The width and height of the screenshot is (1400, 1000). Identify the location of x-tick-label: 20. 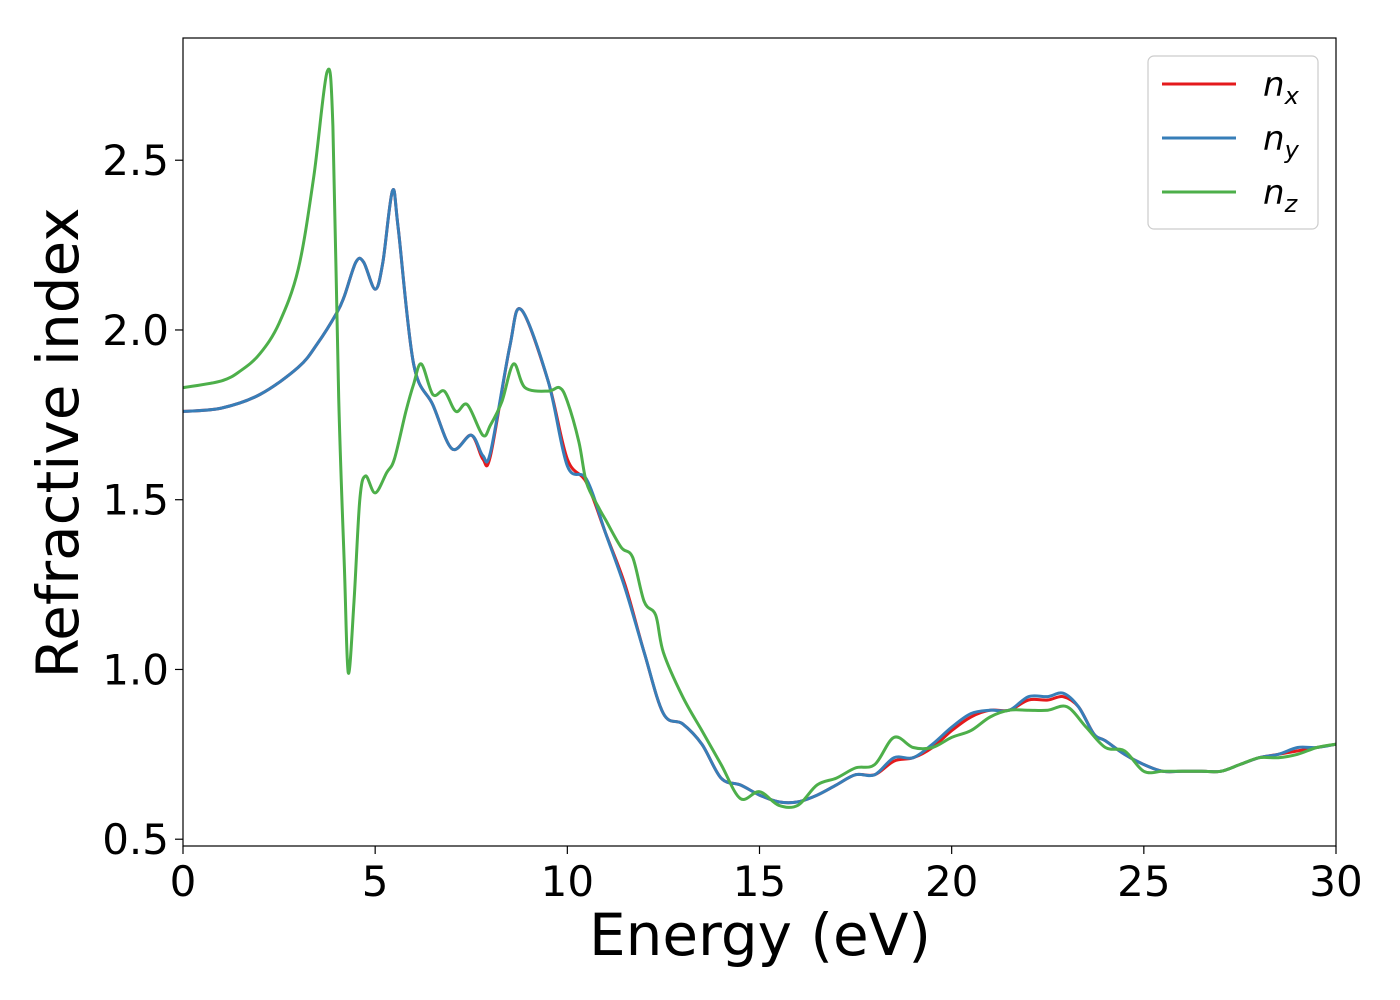
(951, 881).